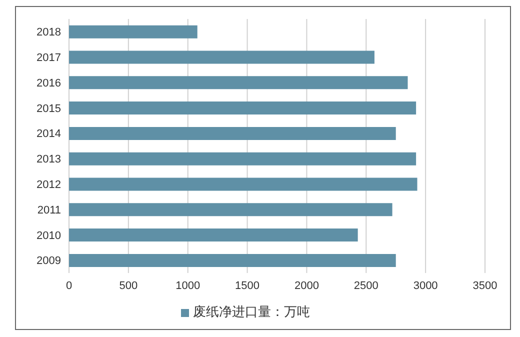 This screenshot has height=337, width=520. I want to click on y-tick-label: 2015, so click(48, 108).